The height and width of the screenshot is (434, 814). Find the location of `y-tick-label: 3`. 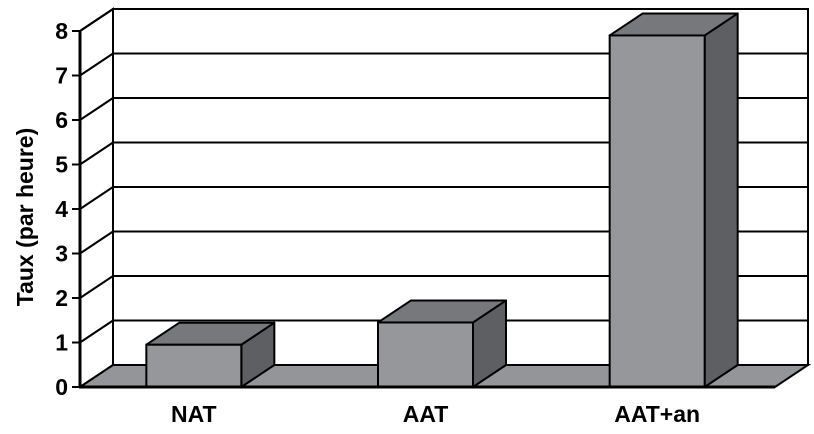

y-tick-label: 3 is located at coordinates (61, 254).